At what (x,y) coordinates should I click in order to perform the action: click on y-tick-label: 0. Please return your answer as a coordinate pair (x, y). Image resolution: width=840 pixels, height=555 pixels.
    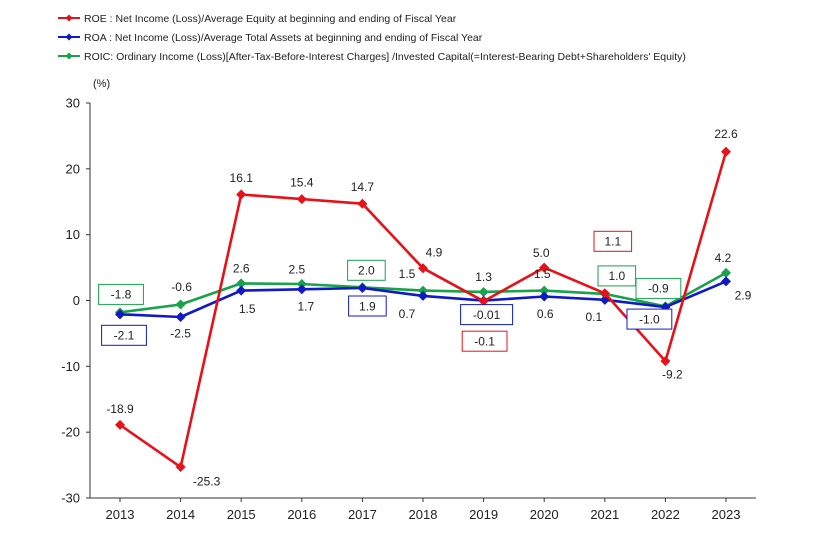
    Looking at the image, I should click on (76, 300).